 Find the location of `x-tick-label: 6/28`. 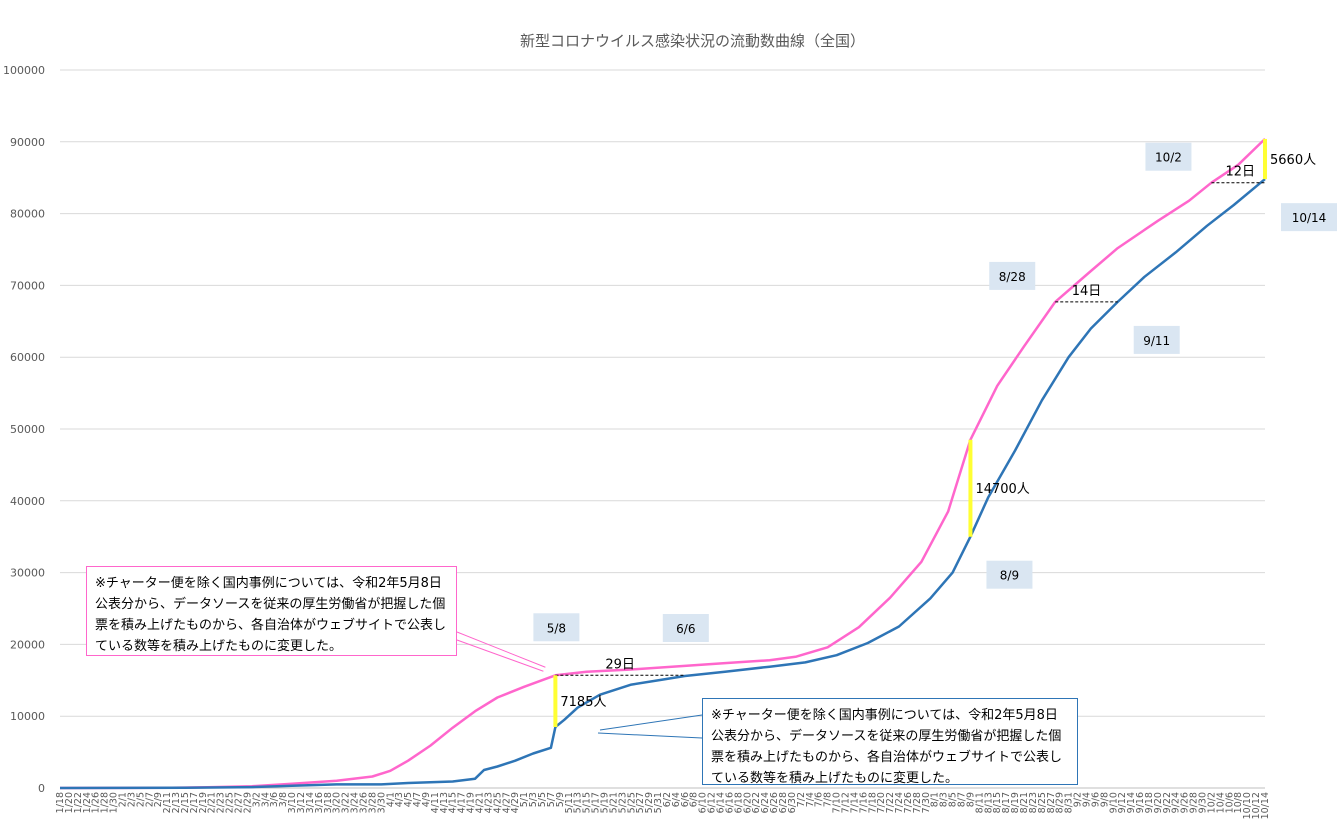

x-tick-label: 6/28 is located at coordinates (783, 802).